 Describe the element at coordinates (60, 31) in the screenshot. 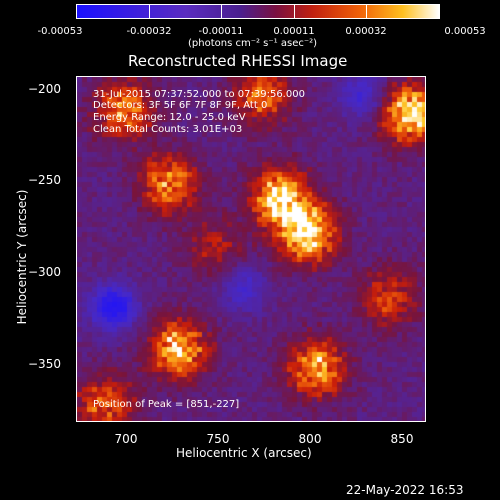

I see `colorbar-tick-label: -0.00053` at that location.